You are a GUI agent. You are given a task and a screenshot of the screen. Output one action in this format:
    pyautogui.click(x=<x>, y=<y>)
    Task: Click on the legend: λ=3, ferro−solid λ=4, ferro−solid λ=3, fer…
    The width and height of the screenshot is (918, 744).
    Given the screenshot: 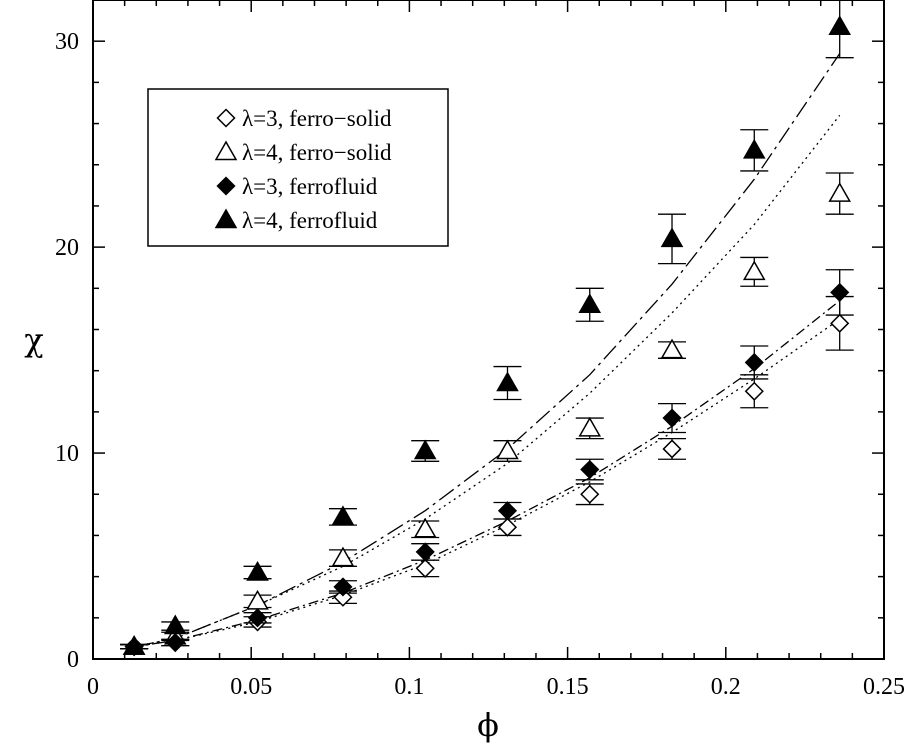 What is the action you would take?
    pyautogui.click(x=298, y=167)
    